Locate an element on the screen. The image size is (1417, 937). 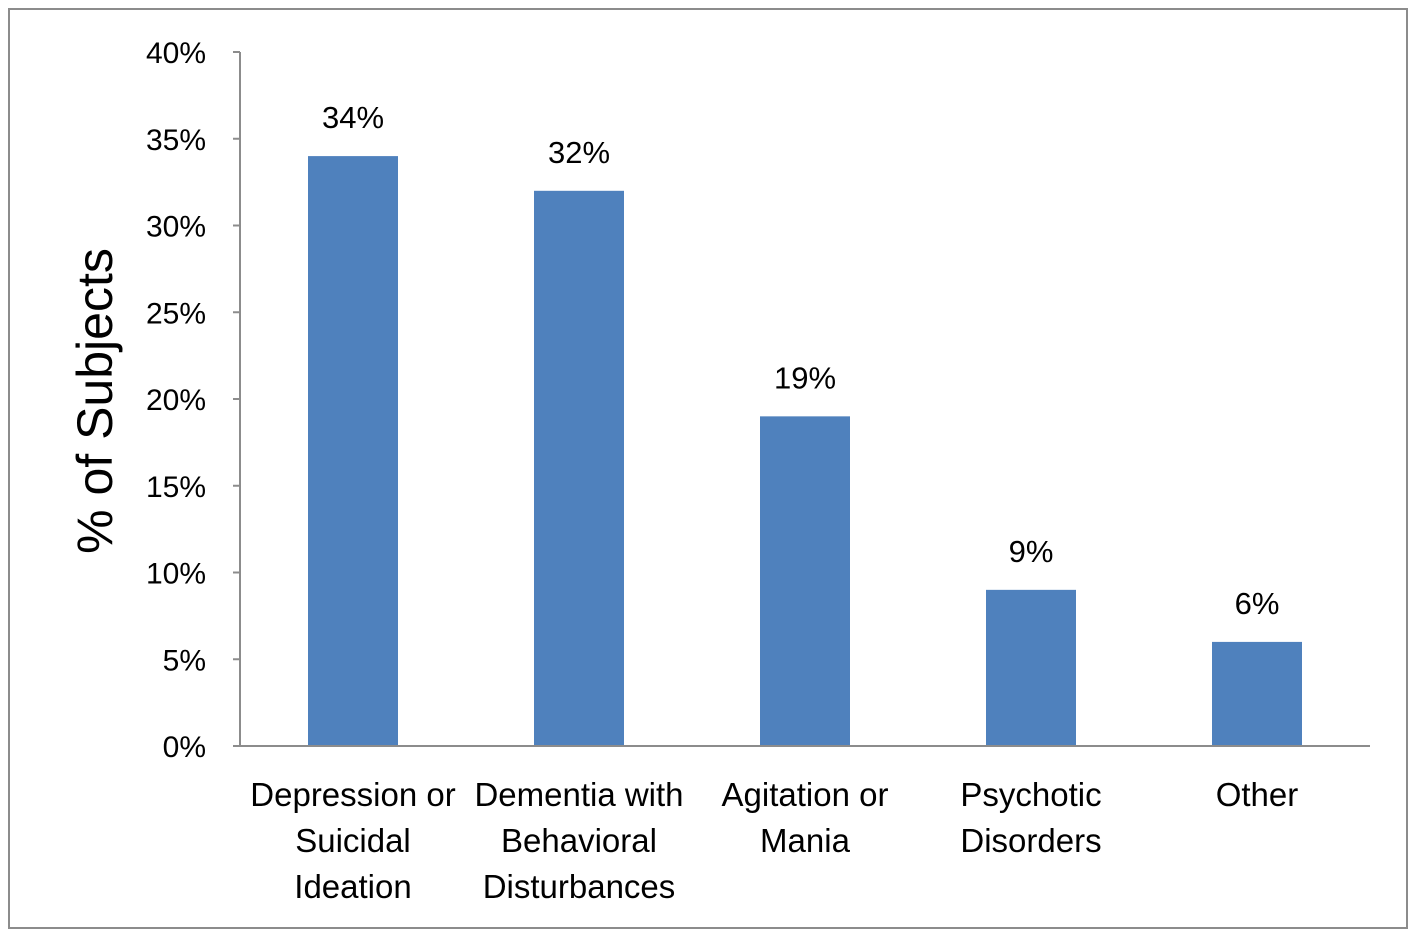
x-tick-label: Behavioral is located at coordinates (579, 840).